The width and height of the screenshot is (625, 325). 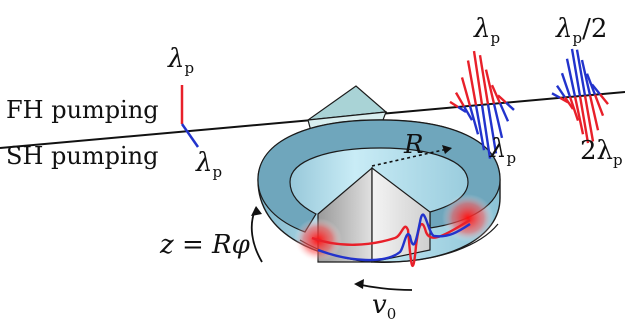 I want to click on output-packet-sh, so click(x=580, y=96).